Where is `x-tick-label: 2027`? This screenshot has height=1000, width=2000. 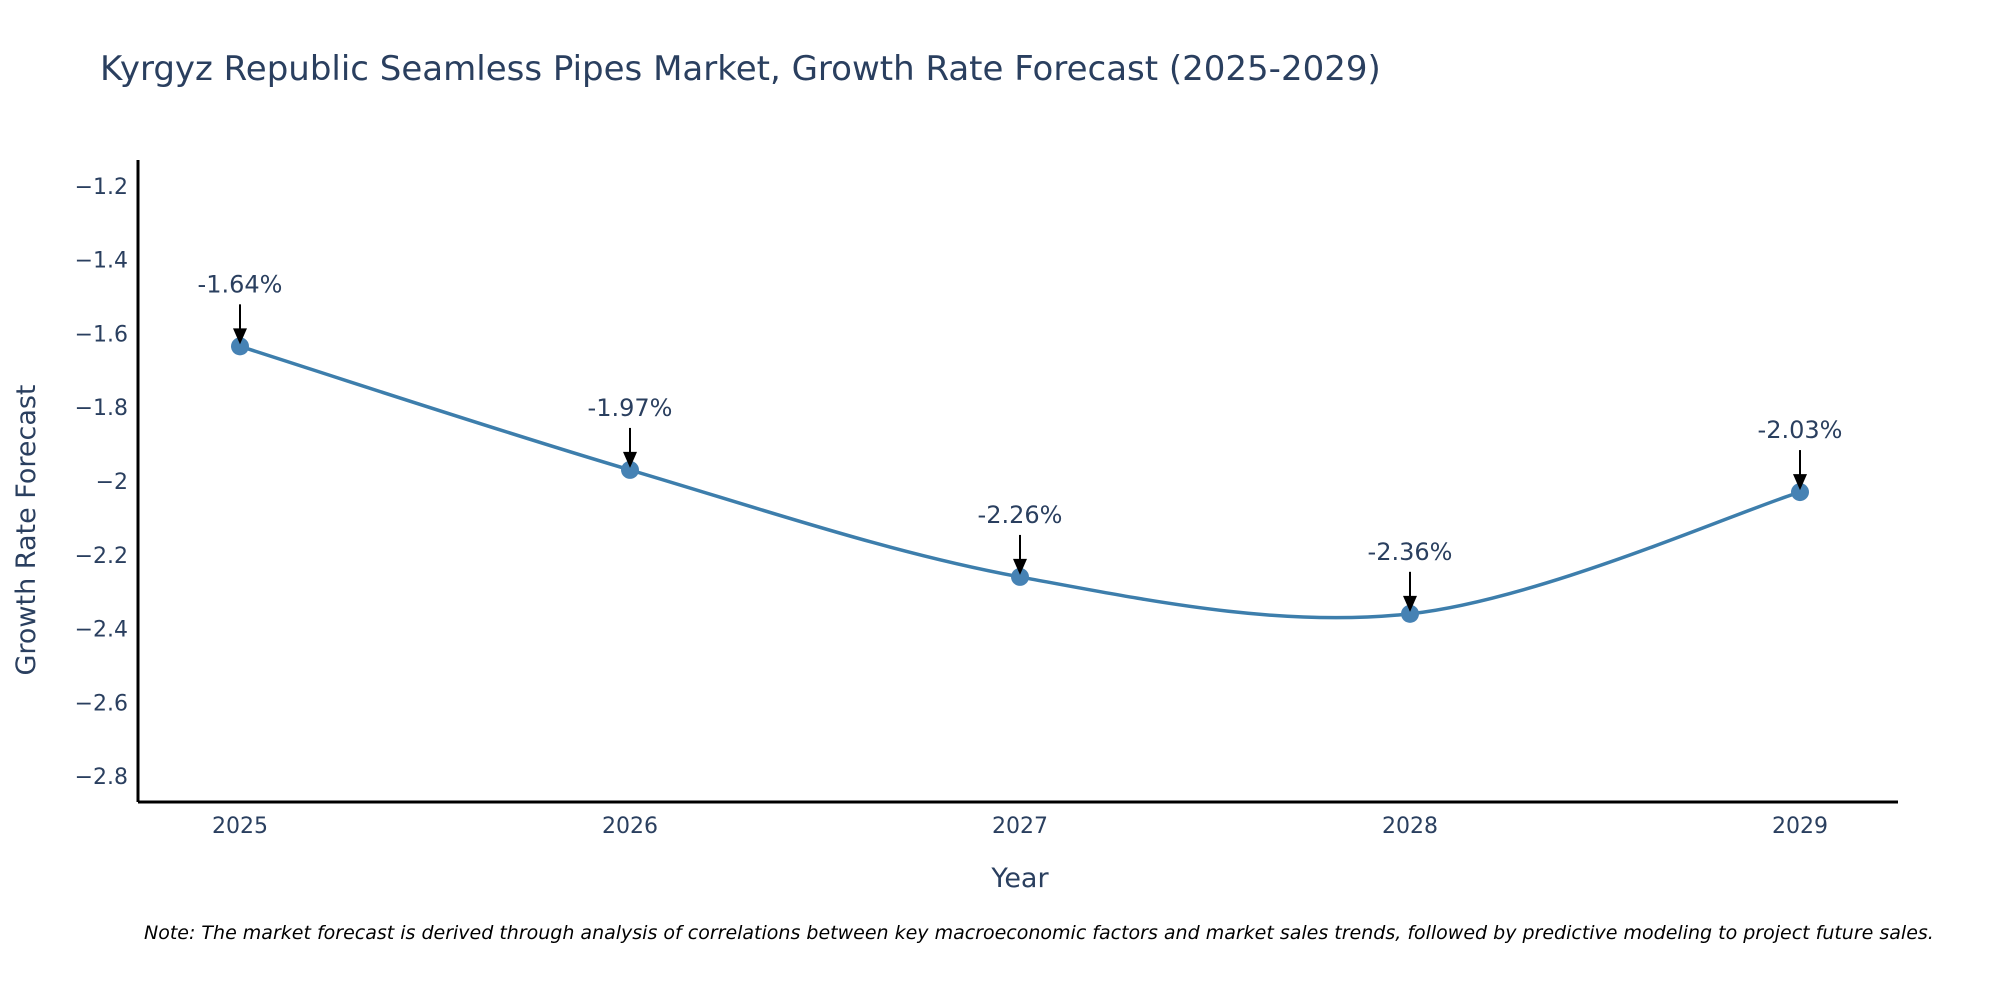 x-tick-label: 2027 is located at coordinates (1020, 826).